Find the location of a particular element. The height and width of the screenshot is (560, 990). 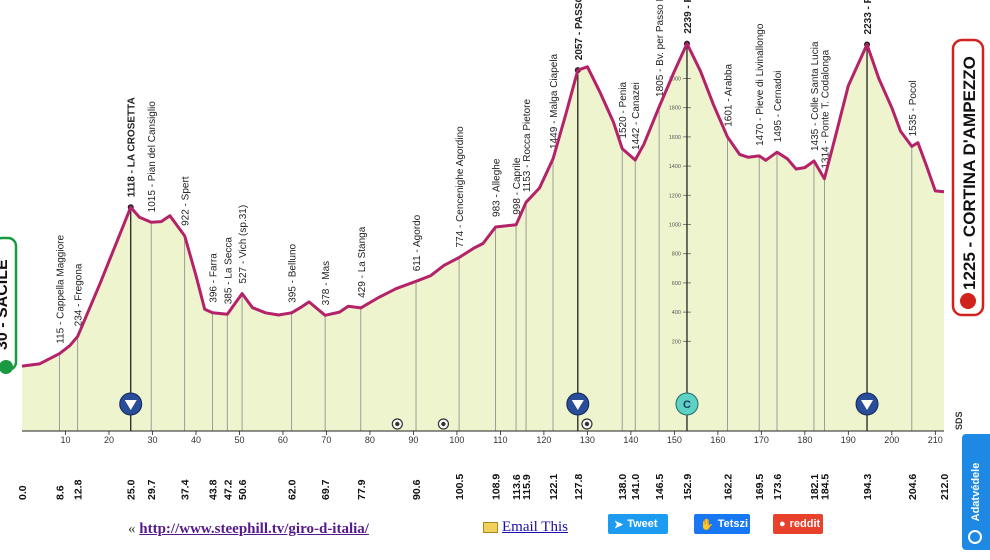

elevation-tick-label: 1800 is located at coordinates (675, 109).